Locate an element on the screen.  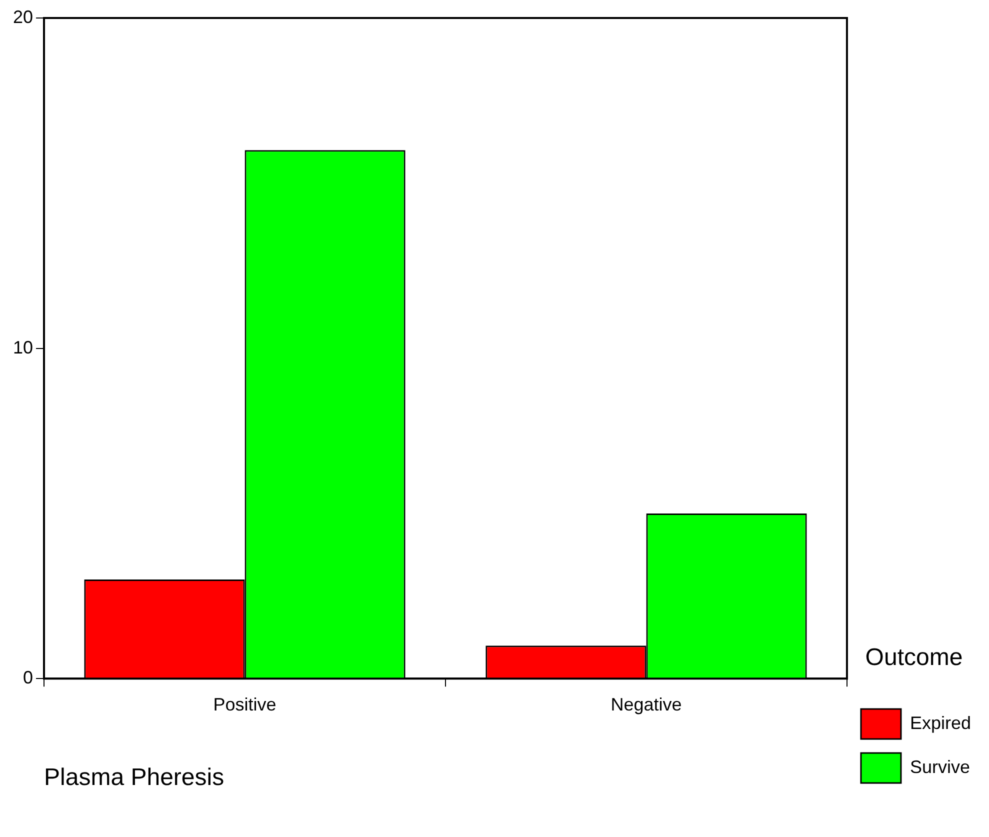
y-tick-label: 0 is located at coordinates (28, 678).